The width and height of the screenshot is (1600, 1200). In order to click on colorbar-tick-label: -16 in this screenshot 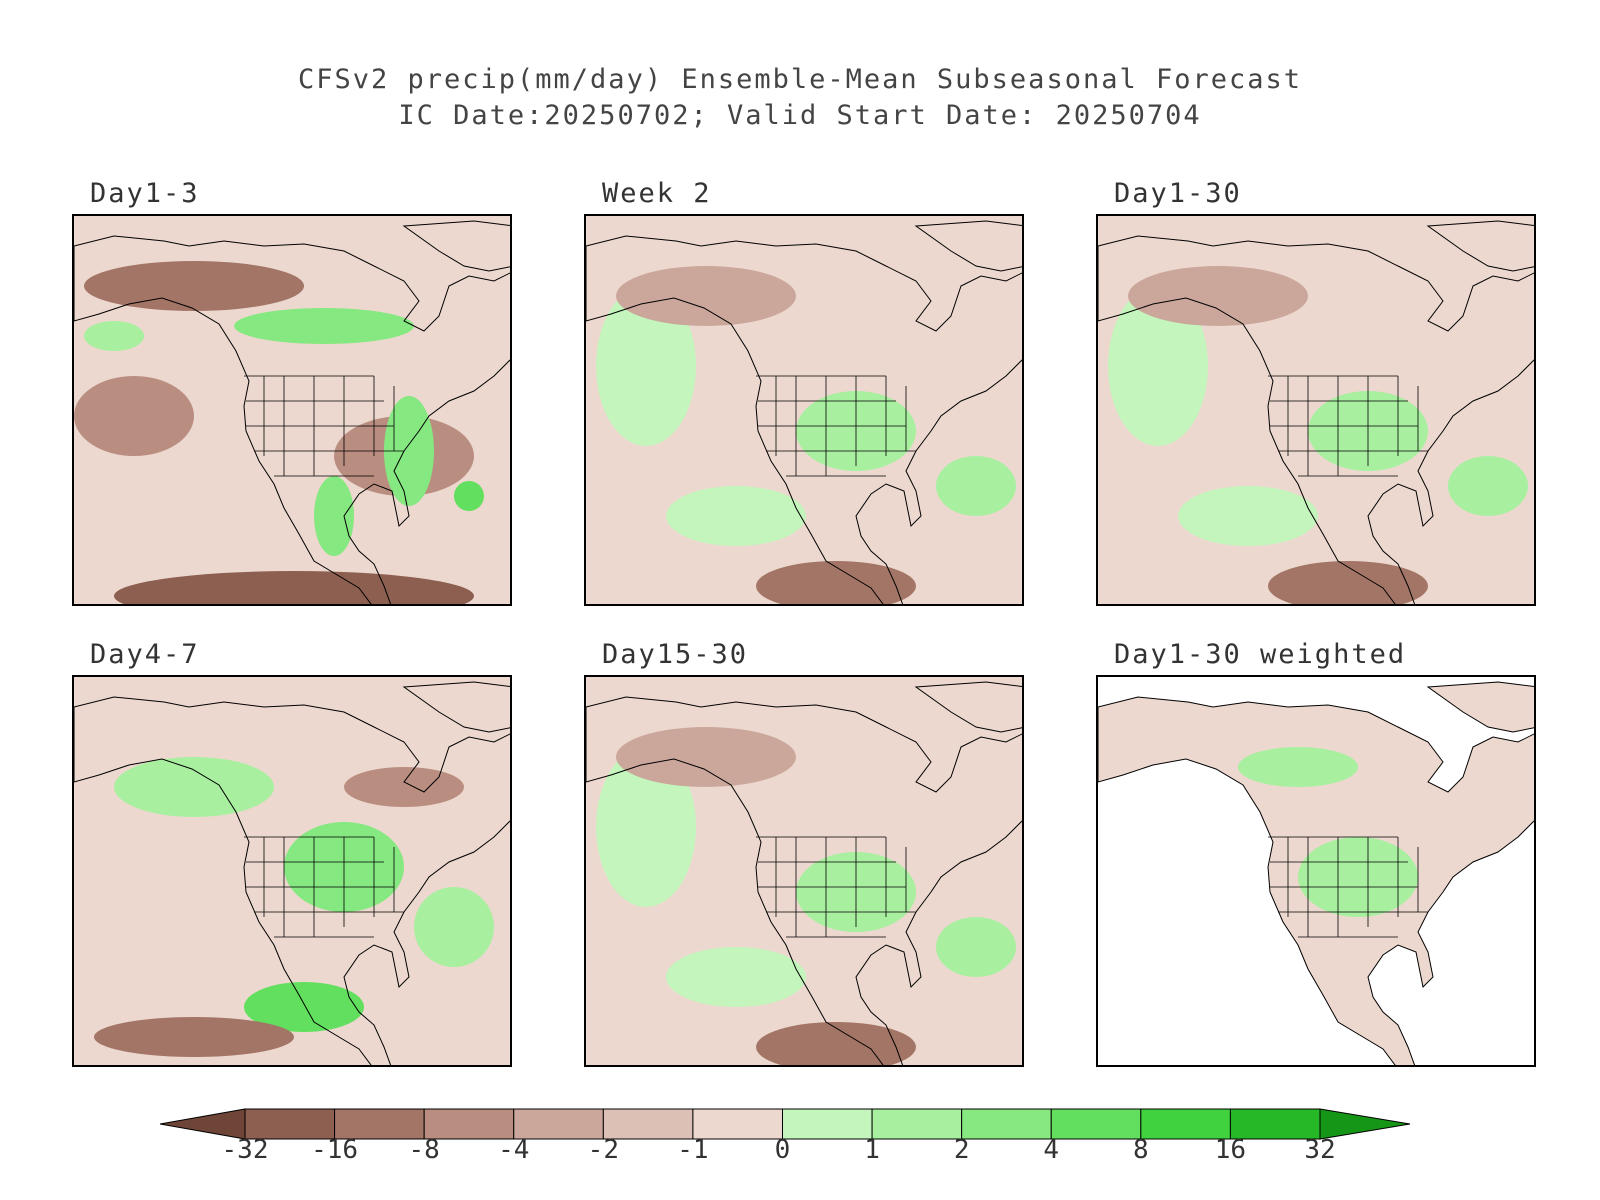, I will do `click(335, 1150)`.